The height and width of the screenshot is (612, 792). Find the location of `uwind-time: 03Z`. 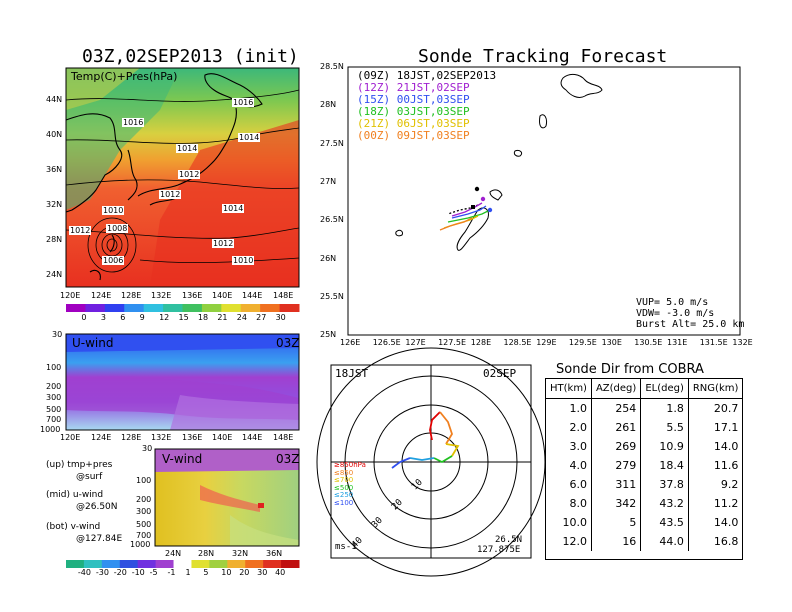

uwind-time: 03Z is located at coordinates (288, 343).